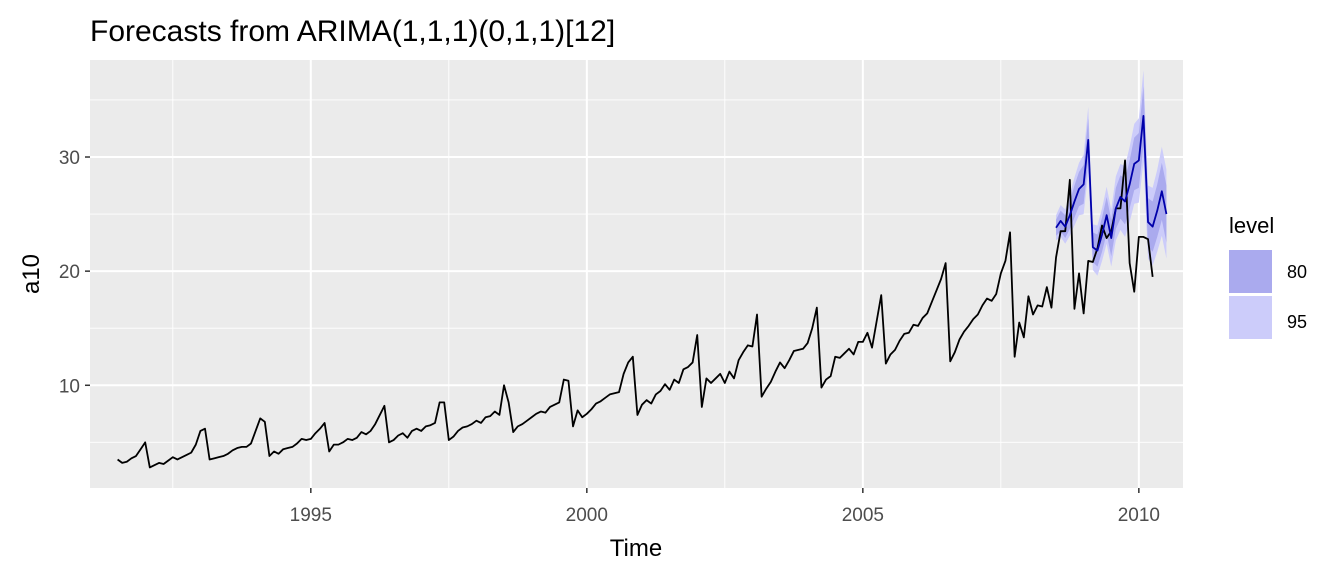  What do you see at coordinates (1111, 183) in the screenshot?
I see `forecast-mean-line` at bounding box center [1111, 183].